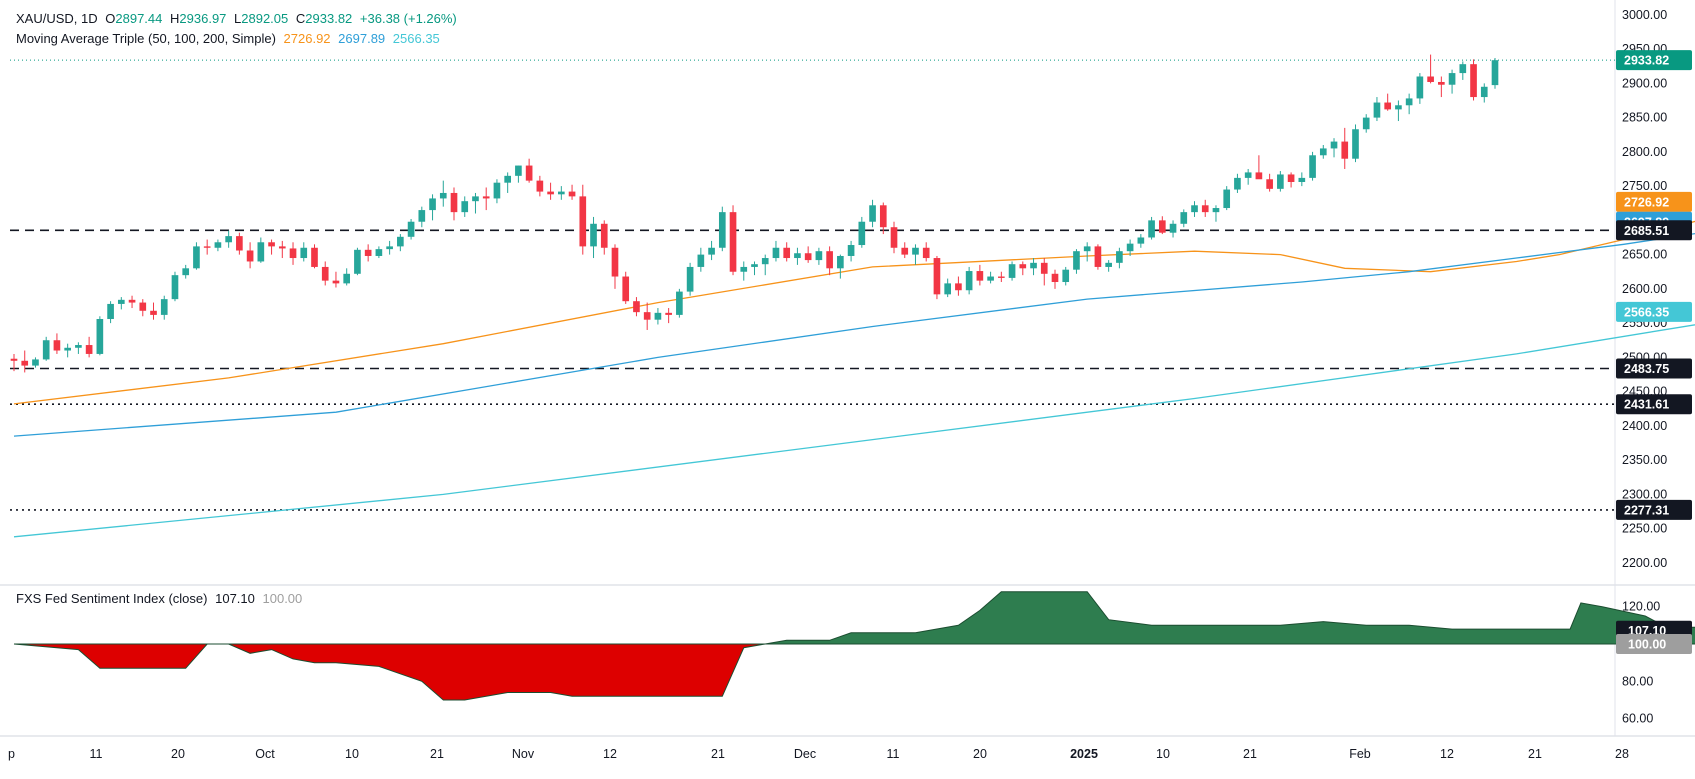 This screenshot has height=779, width=1695. Describe the element at coordinates (203, 18) in the screenshot. I see `high-value: 2936.97` at that location.